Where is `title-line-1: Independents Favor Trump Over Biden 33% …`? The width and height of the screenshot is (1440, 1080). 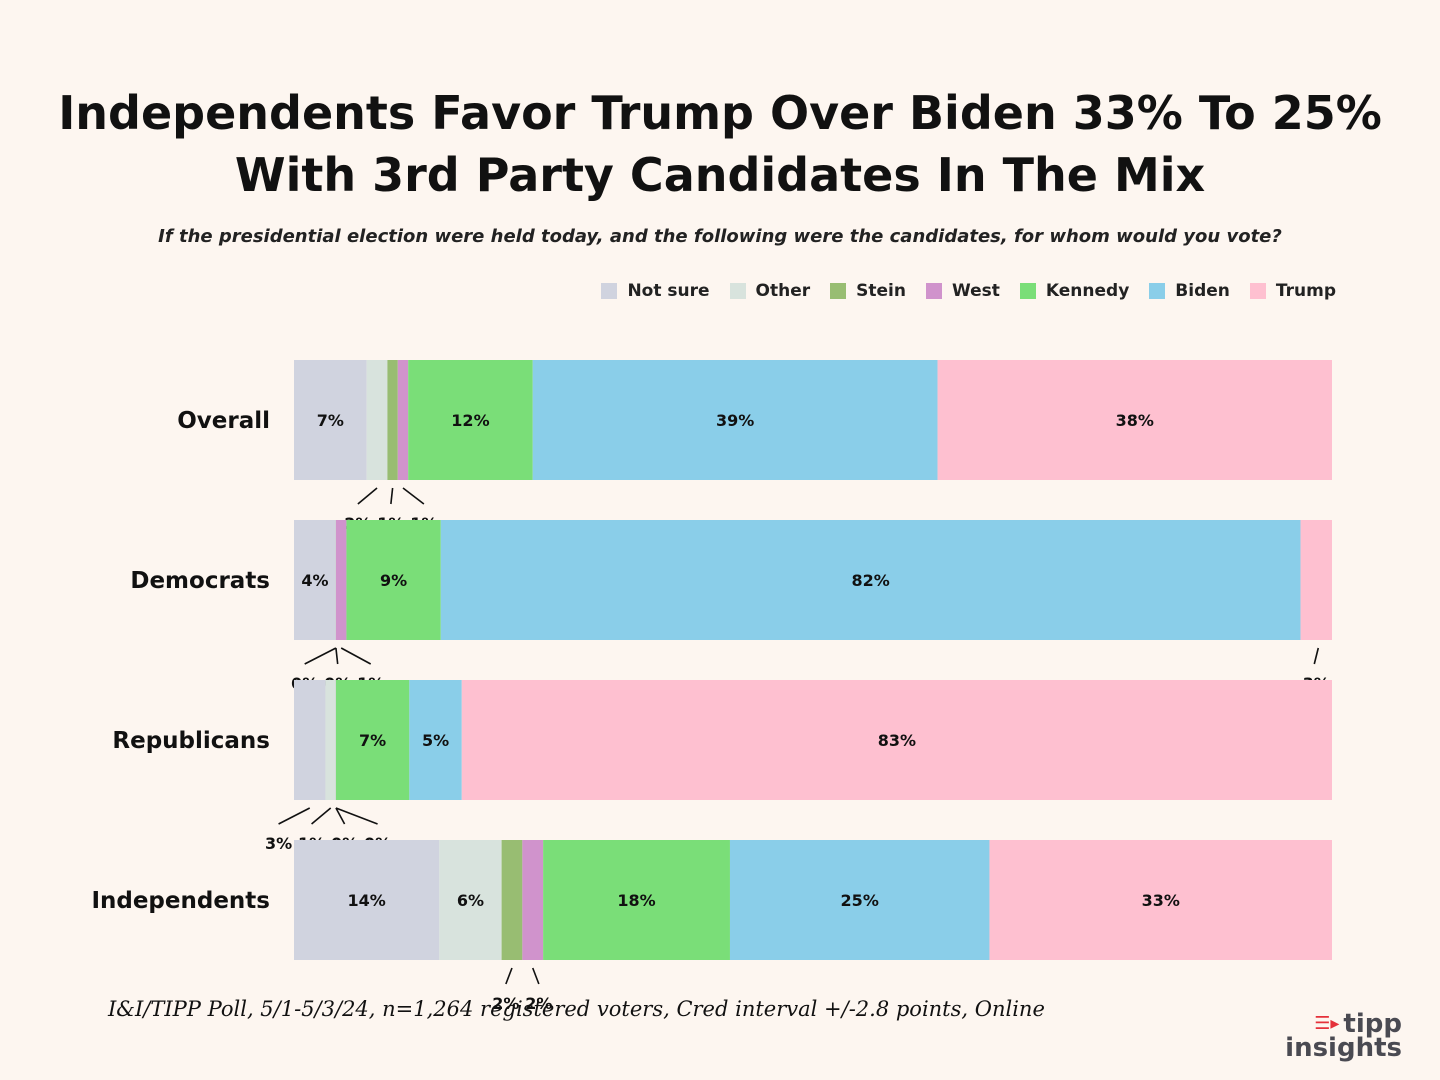
title-line-1: Independents Favor Trump Over Biden 33% … is located at coordinates (720, 113).